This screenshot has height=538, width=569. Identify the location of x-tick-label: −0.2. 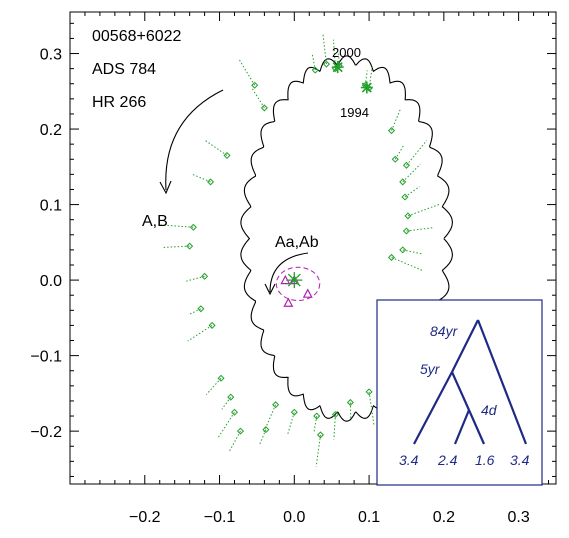
(145, 517).